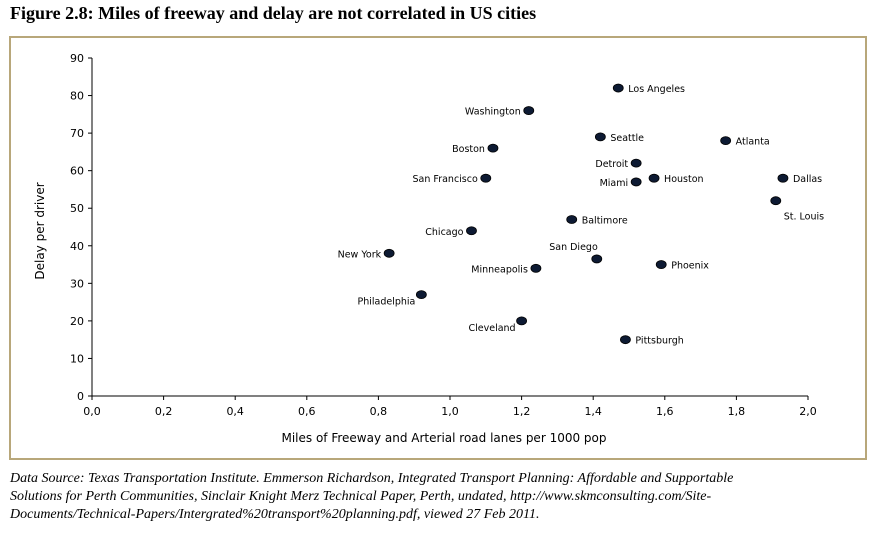 This screenshot has width=878, height=537. What do you see at coordinates (491, 328) in the screenshot?
I see `point-label: Cleveland` at bounding box center [491, 328].